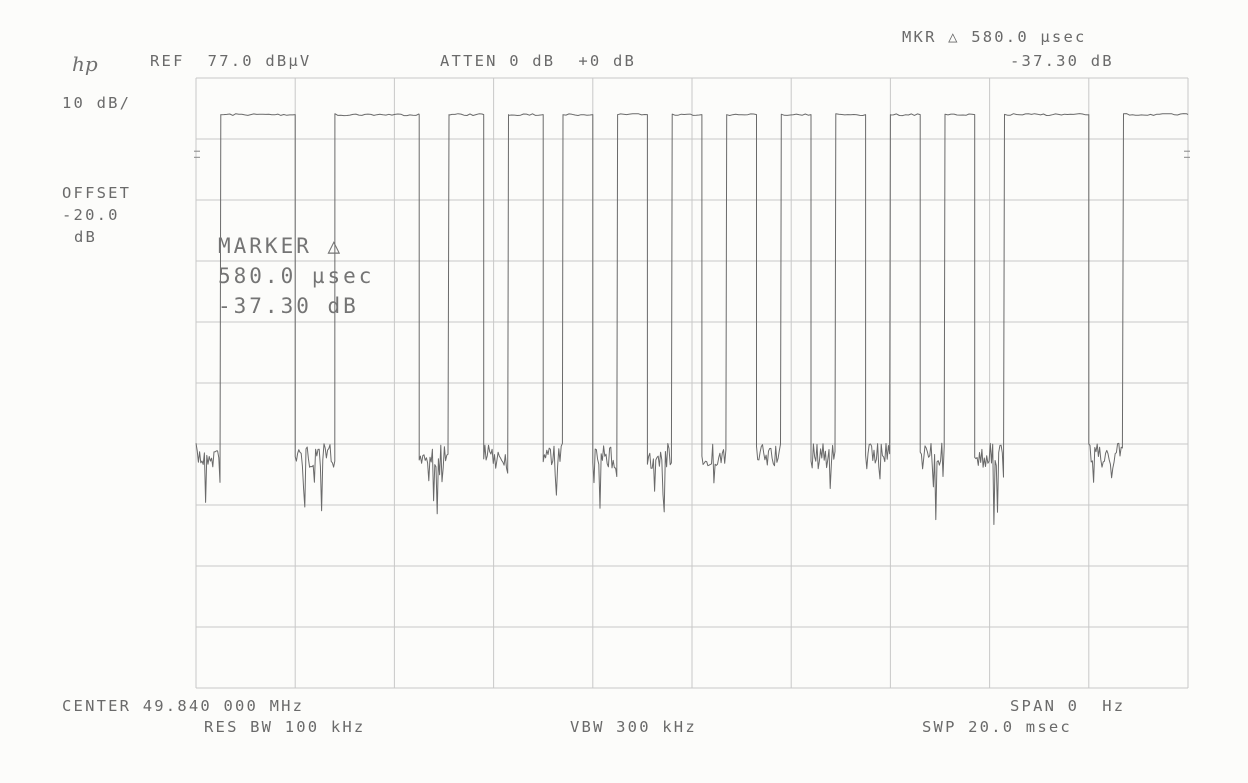 The image size is (1248, 783). Describe the element at coordinates (994, 37) in the screenshot. I see `marker-delta-time: MKR △ 580.0 µsec` at that location.